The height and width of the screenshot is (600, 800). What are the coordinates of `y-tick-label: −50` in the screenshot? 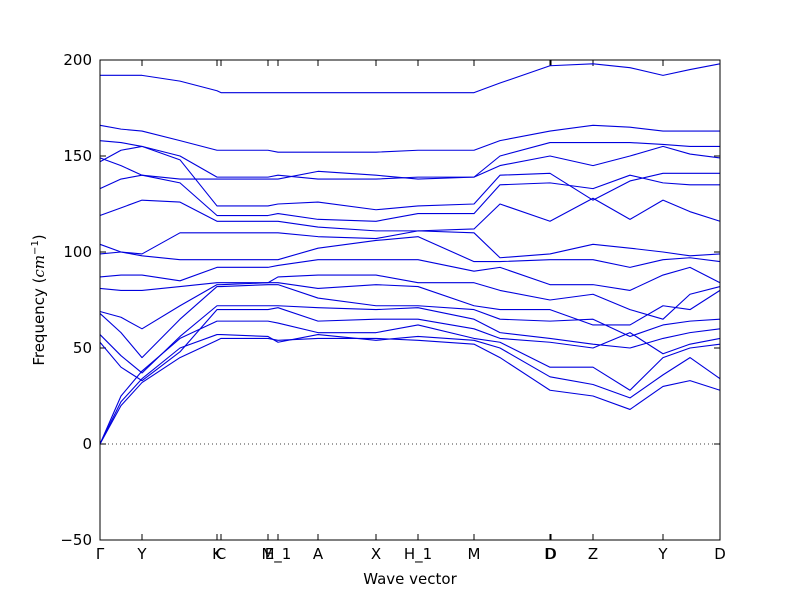 It's located at (76, 540).